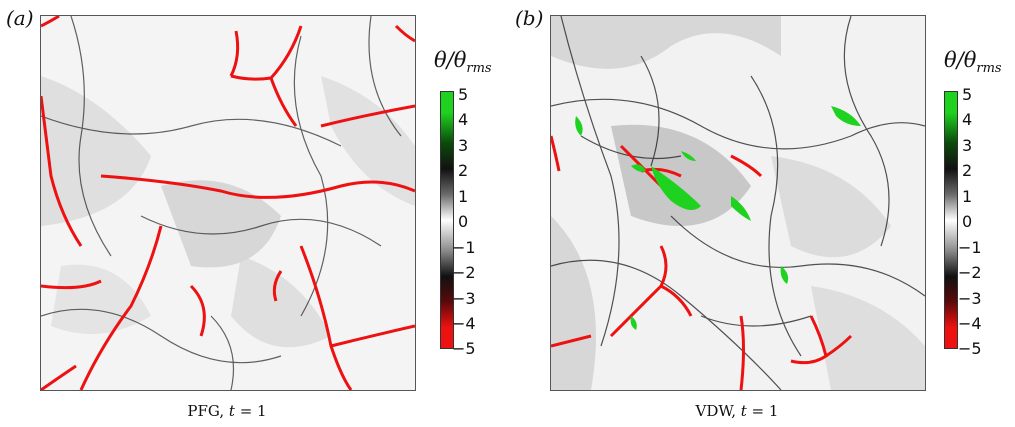  What do you see at coordinates (967, 196) in the screenshot?
I see `cb-b-tick: 1` at bounding box center [967, 196].